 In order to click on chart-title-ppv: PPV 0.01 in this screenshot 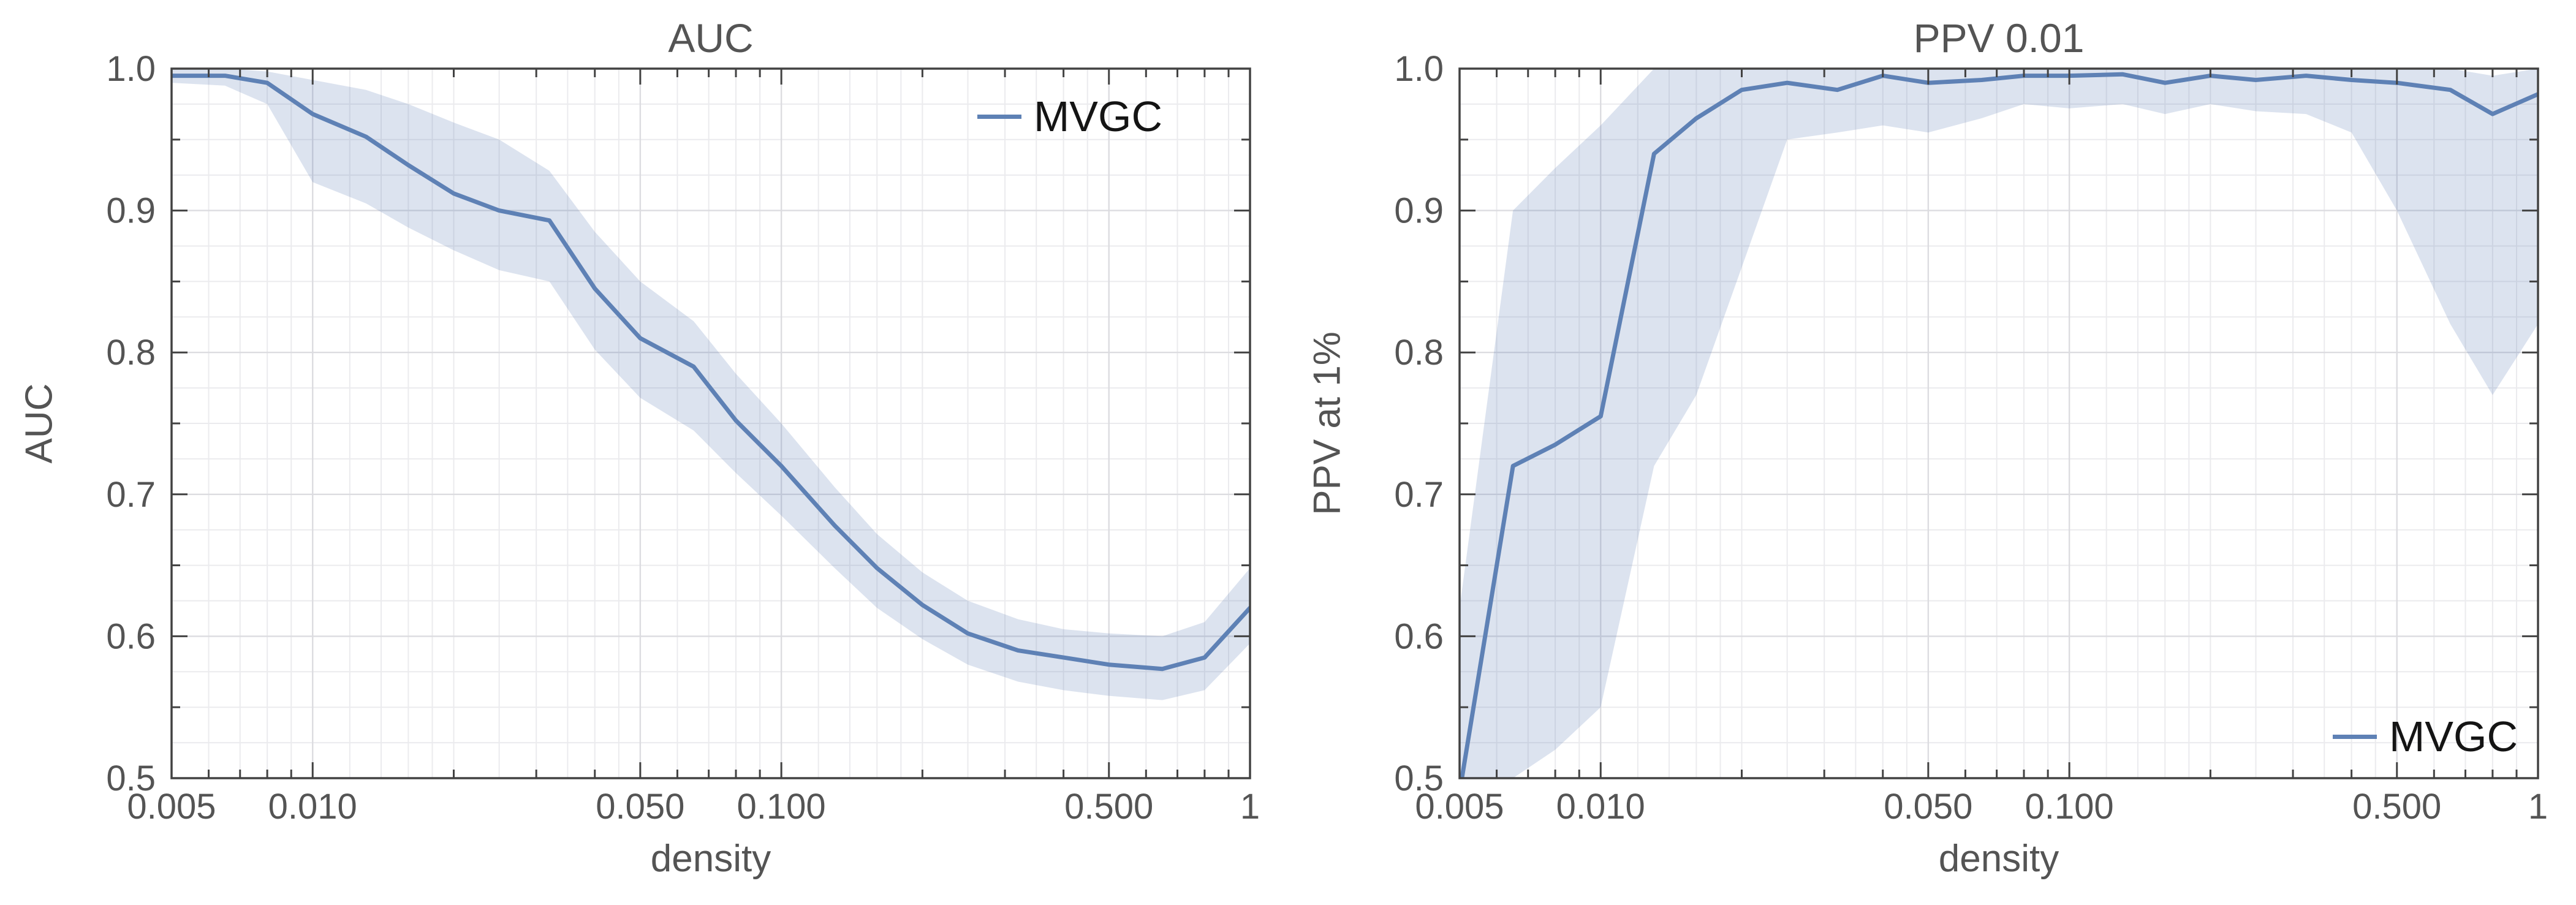, I will do `click(1999, 38)`.